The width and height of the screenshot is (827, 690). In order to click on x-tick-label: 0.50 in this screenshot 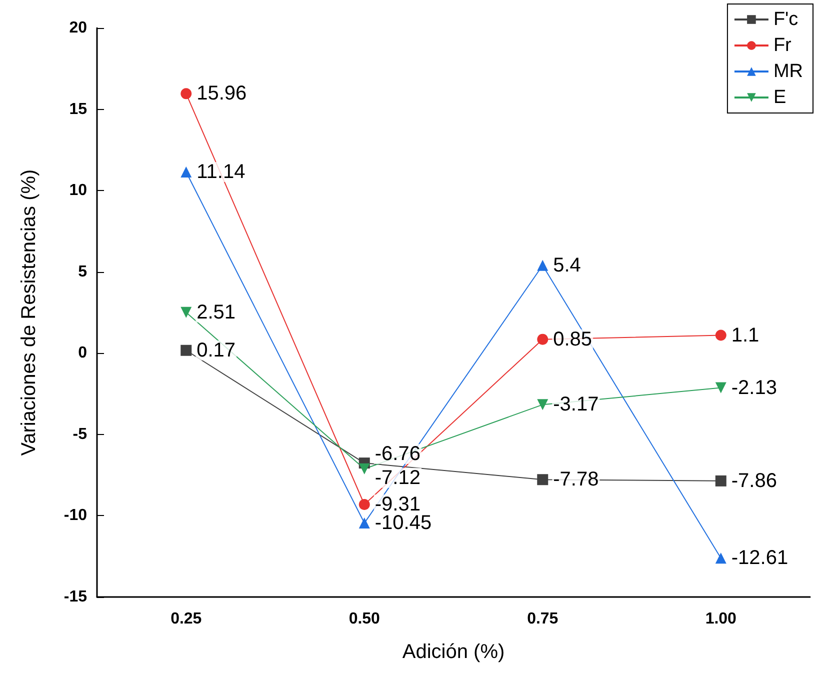, I will do `click(364, 619)`.